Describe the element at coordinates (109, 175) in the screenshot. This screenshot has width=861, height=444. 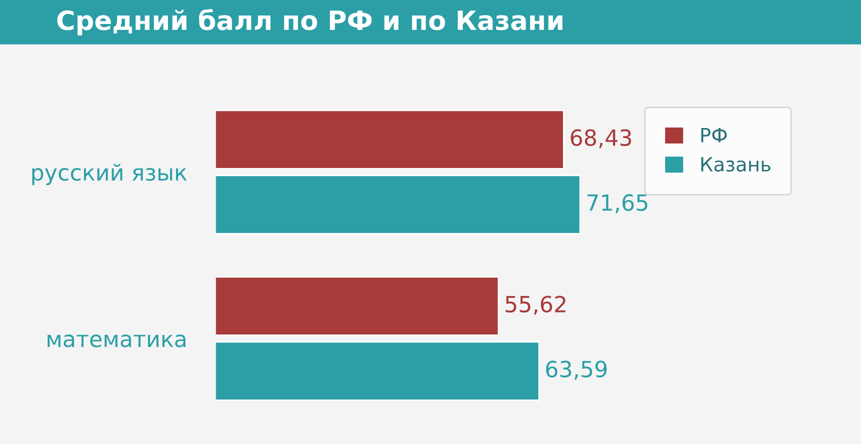
I see `y-tick-label: русский язык` at that location.